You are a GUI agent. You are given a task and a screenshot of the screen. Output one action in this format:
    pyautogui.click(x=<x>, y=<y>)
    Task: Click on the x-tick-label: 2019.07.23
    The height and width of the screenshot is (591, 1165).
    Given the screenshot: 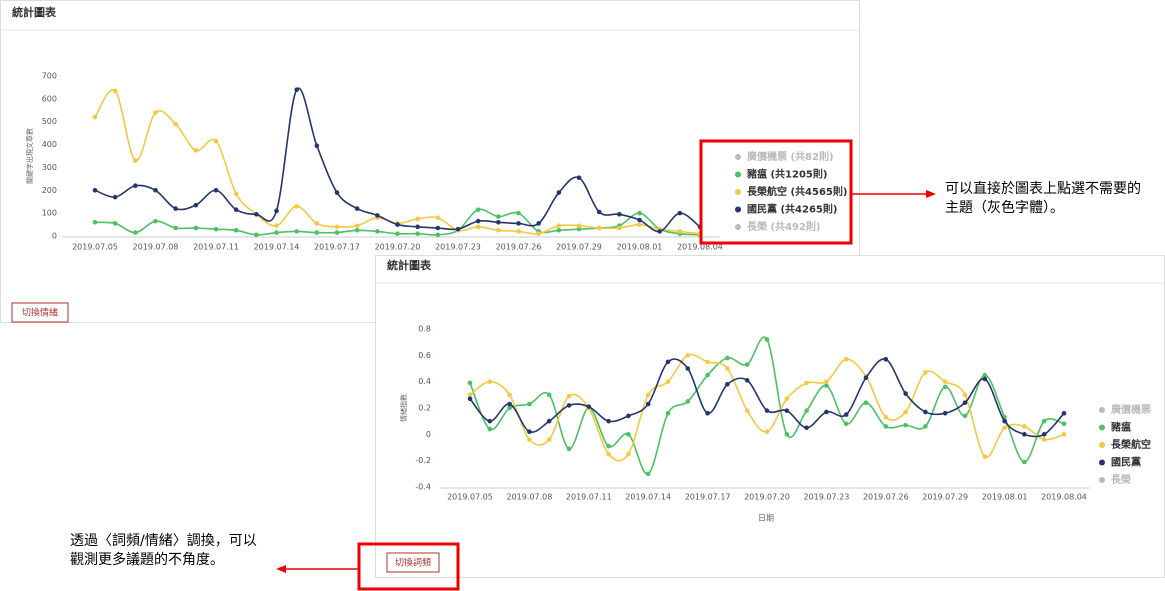 What is the action you would take?
    pyautogui.click(x=458, y=247)
    